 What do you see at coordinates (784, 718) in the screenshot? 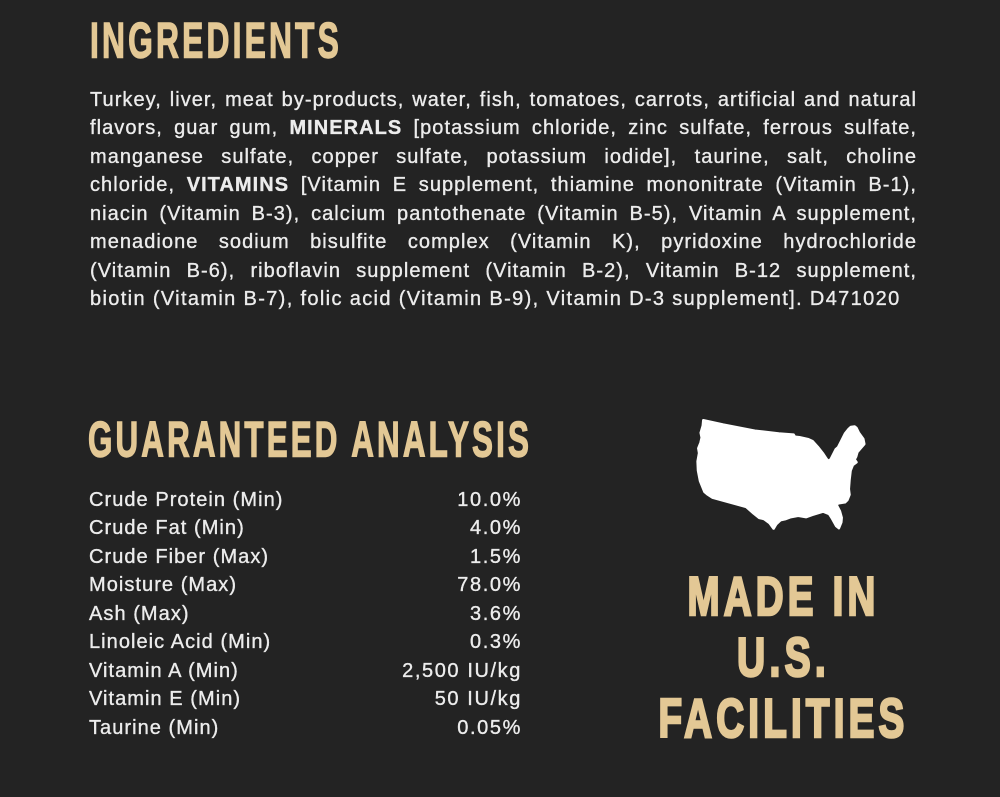
I see `svg-text: FACILITIES` at bounding box center [784, 718].